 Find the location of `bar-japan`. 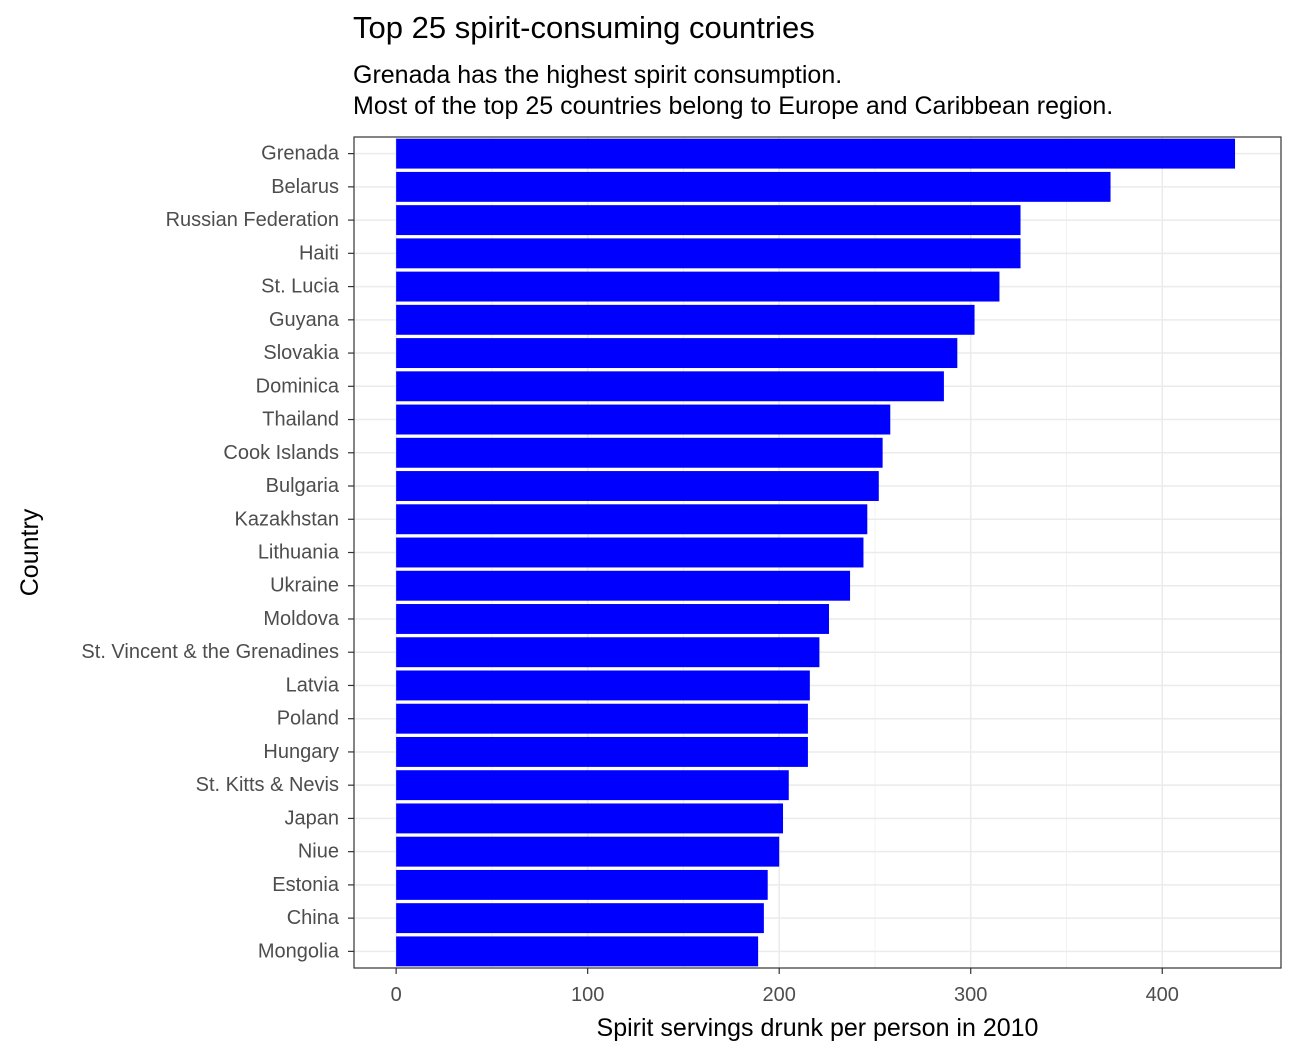

bar-japan is located at coordinates (590, 818).